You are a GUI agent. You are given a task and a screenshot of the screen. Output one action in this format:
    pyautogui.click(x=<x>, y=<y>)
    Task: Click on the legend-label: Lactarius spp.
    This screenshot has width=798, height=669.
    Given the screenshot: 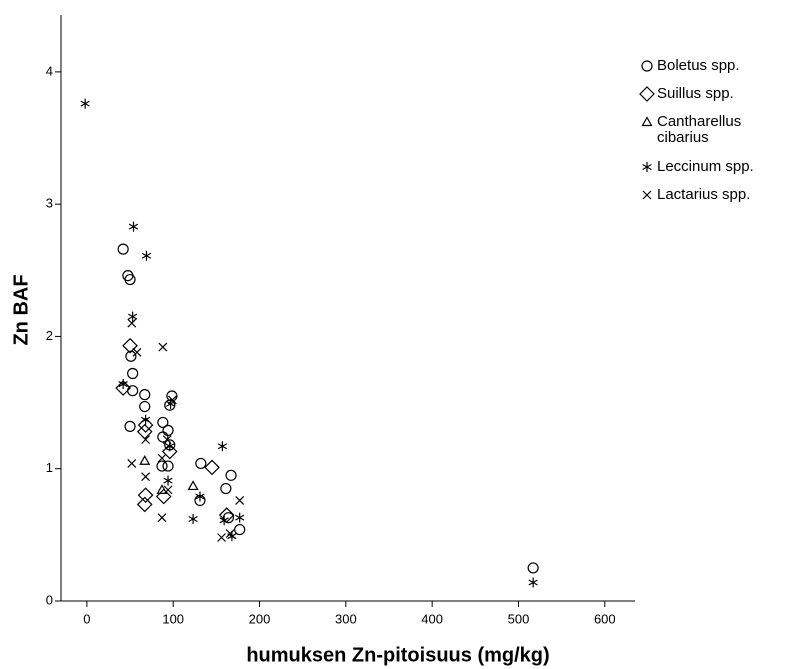 What is the action you would take?
    pyautogui.click(x=703, y=194)
    